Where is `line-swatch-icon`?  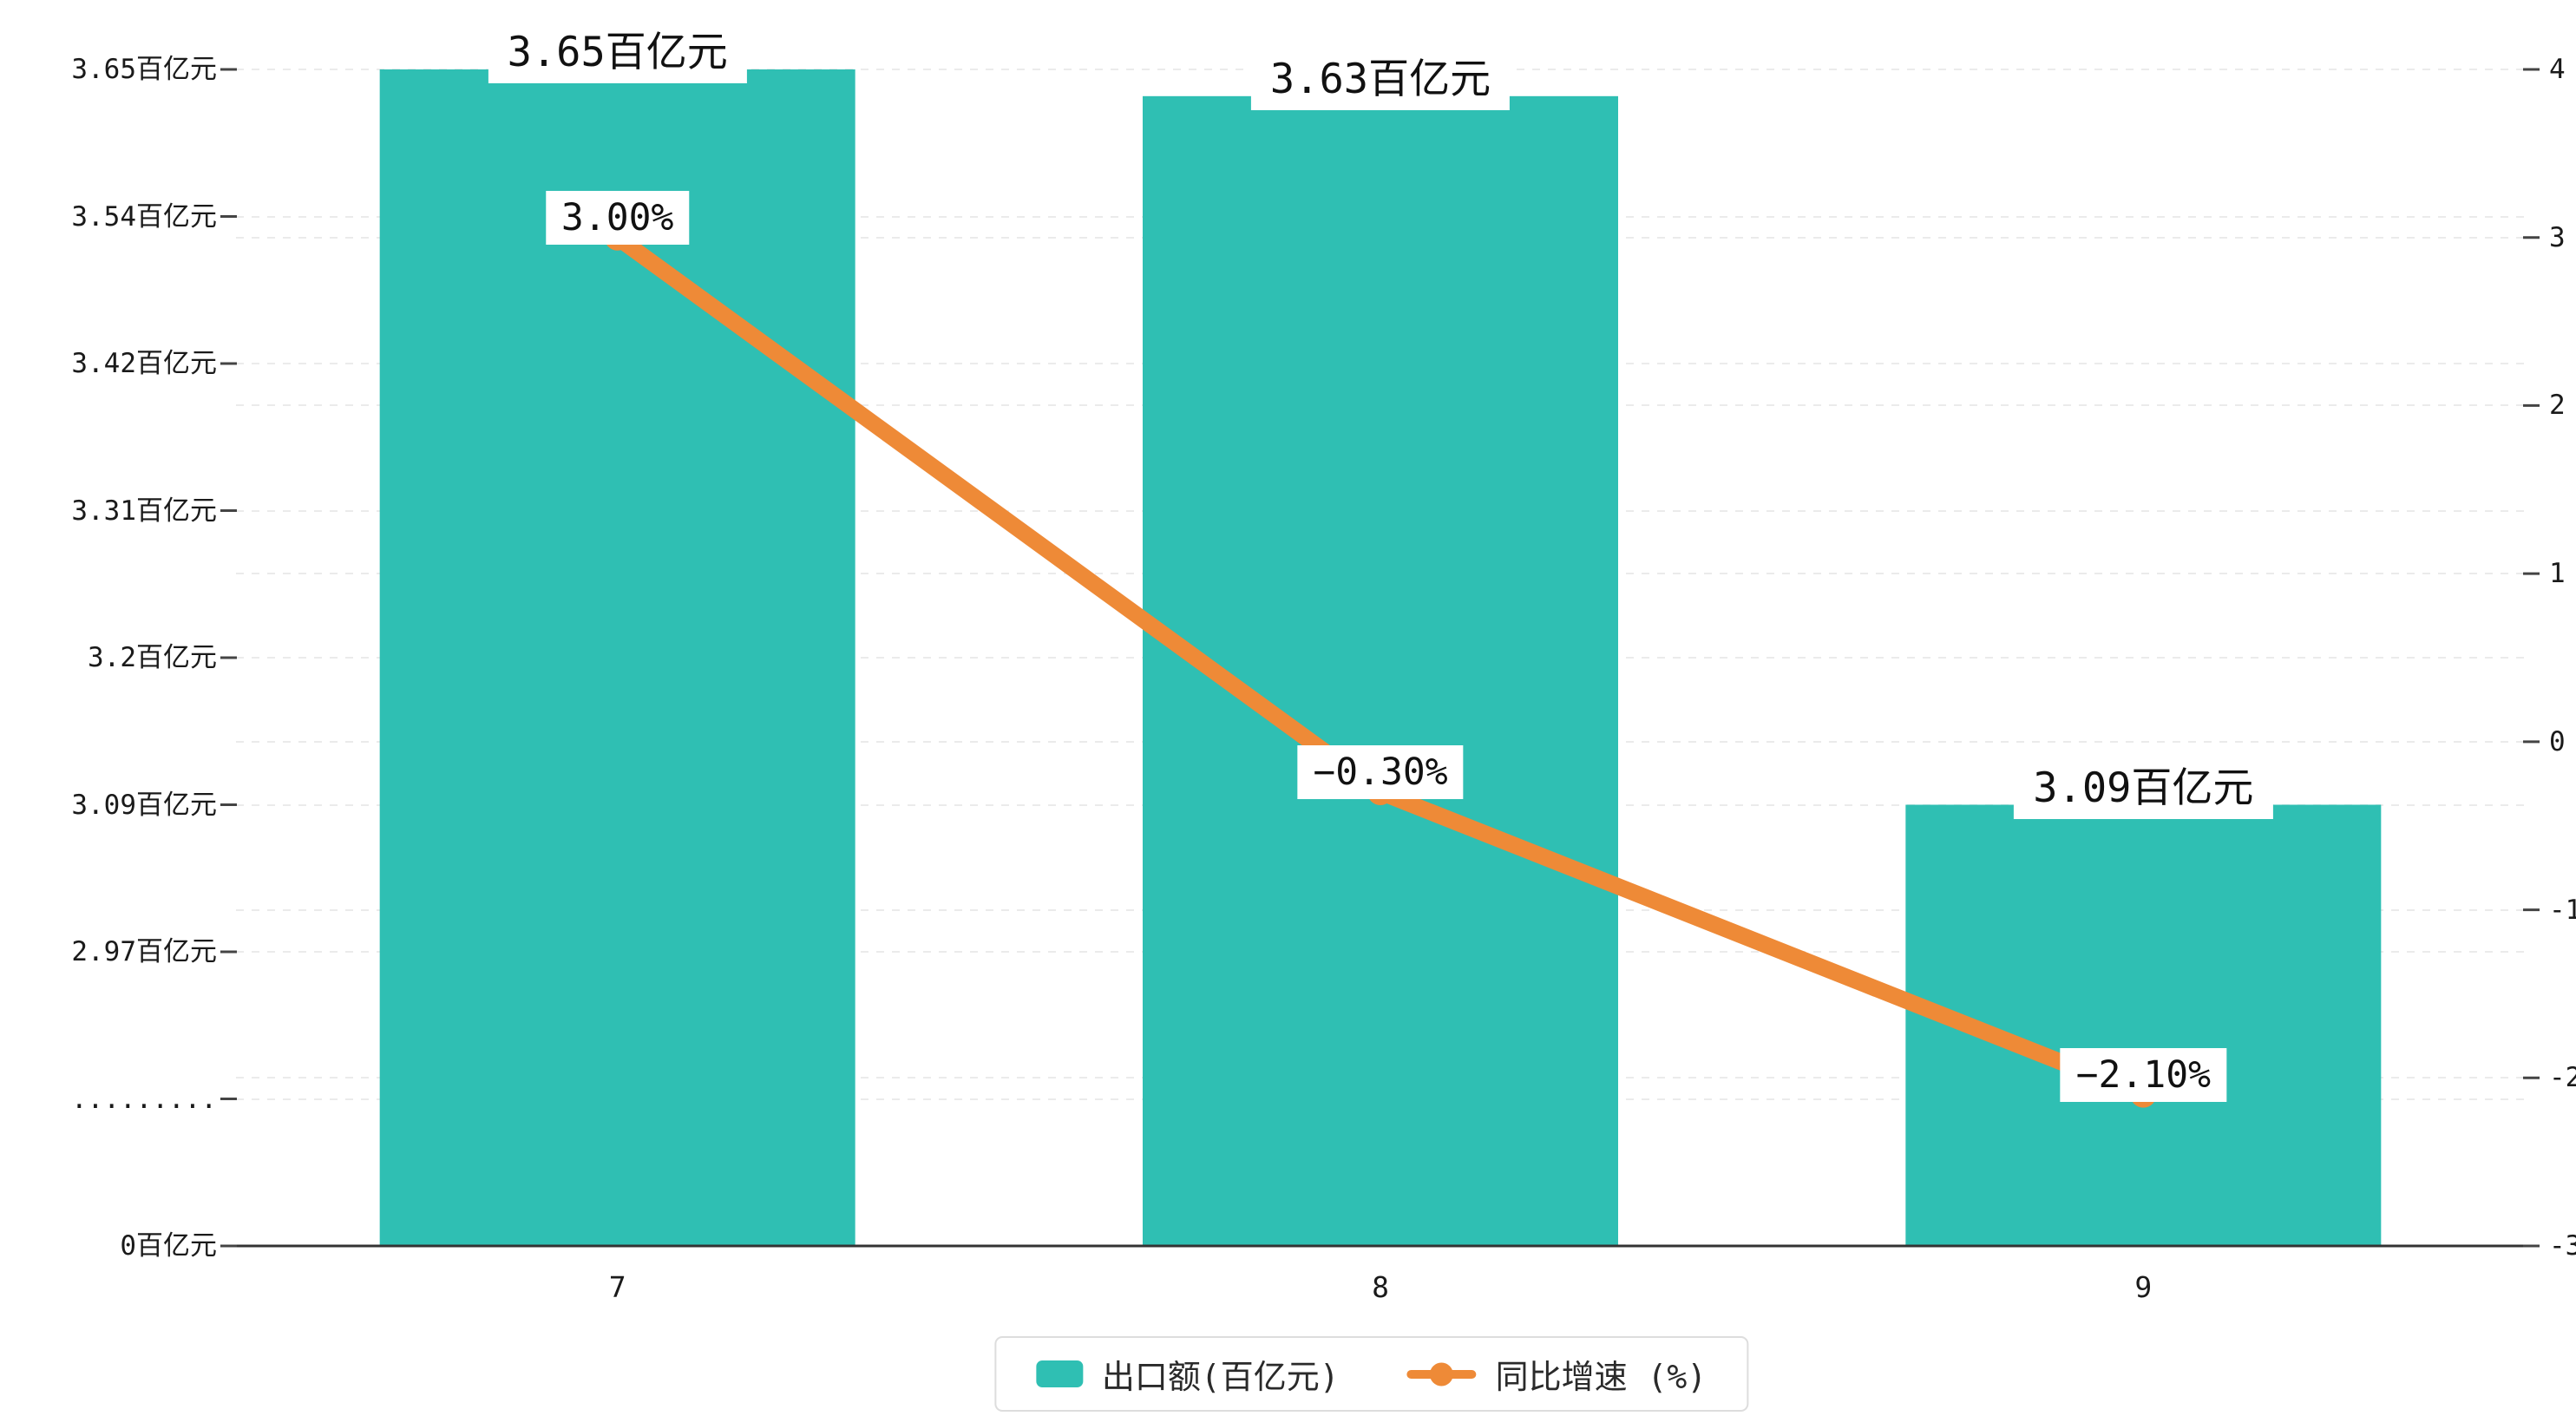
line-swatch-icon is located at coordinates (1441, 1374).